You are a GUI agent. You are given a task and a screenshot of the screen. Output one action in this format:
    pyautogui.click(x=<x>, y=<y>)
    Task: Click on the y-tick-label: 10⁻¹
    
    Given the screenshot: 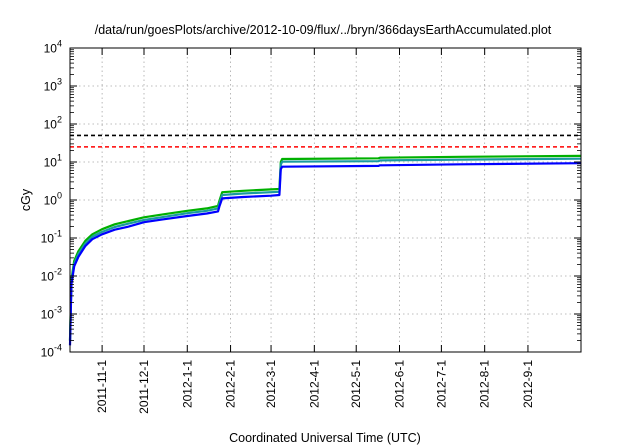 What is the action you would take?
    pyautogui.click(x=51, y=237)
    